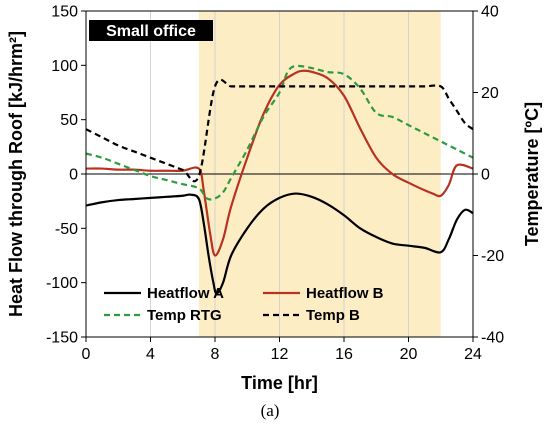  I want to click on x-tick-label: 16, so click(344, 354).